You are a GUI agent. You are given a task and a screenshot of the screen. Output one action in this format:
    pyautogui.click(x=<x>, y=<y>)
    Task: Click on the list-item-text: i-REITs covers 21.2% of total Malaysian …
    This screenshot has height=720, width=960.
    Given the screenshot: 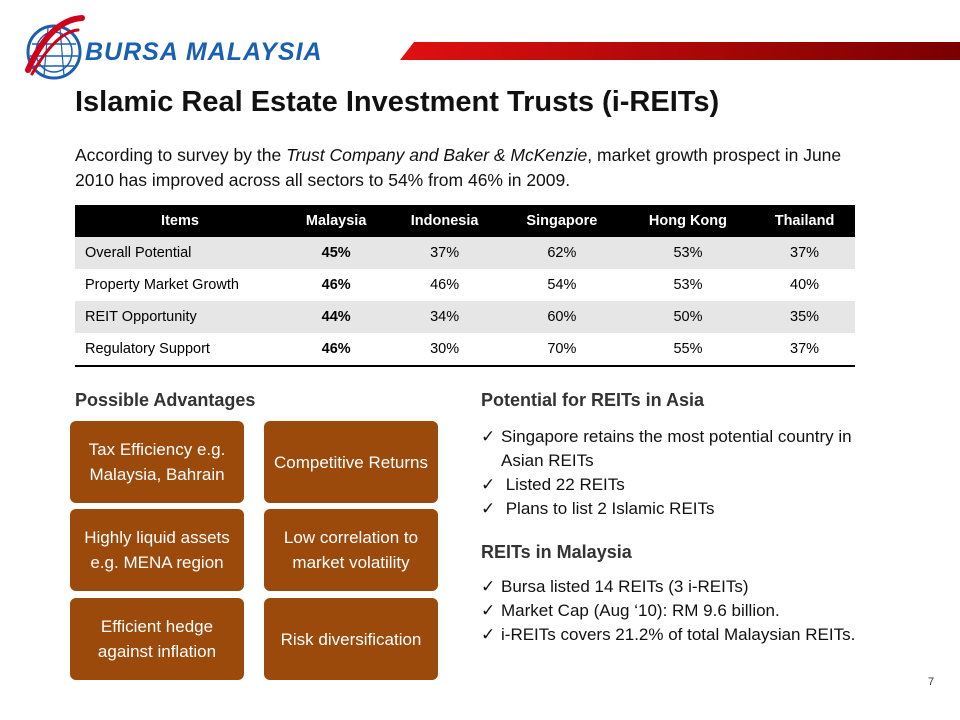 What is the action you would take?
    pyautogui.click(x=678, y=634)
    